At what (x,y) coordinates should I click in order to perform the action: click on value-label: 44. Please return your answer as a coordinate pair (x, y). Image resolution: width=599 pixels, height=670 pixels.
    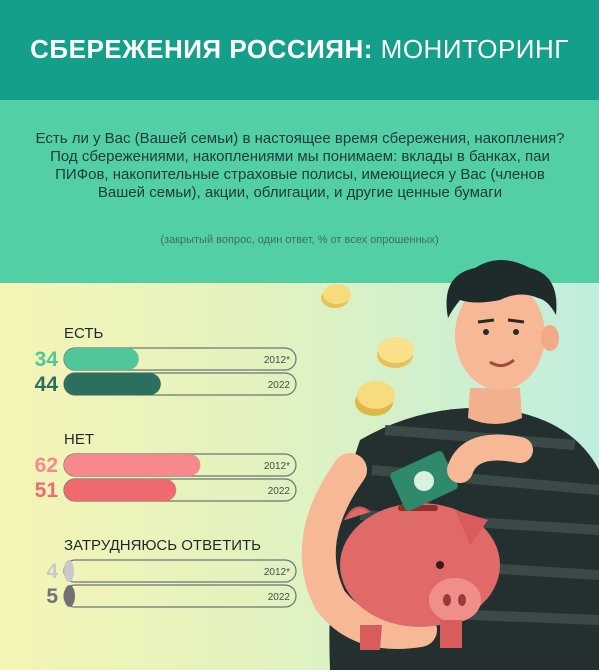
    Looking at the image, I should click on (47, 384).